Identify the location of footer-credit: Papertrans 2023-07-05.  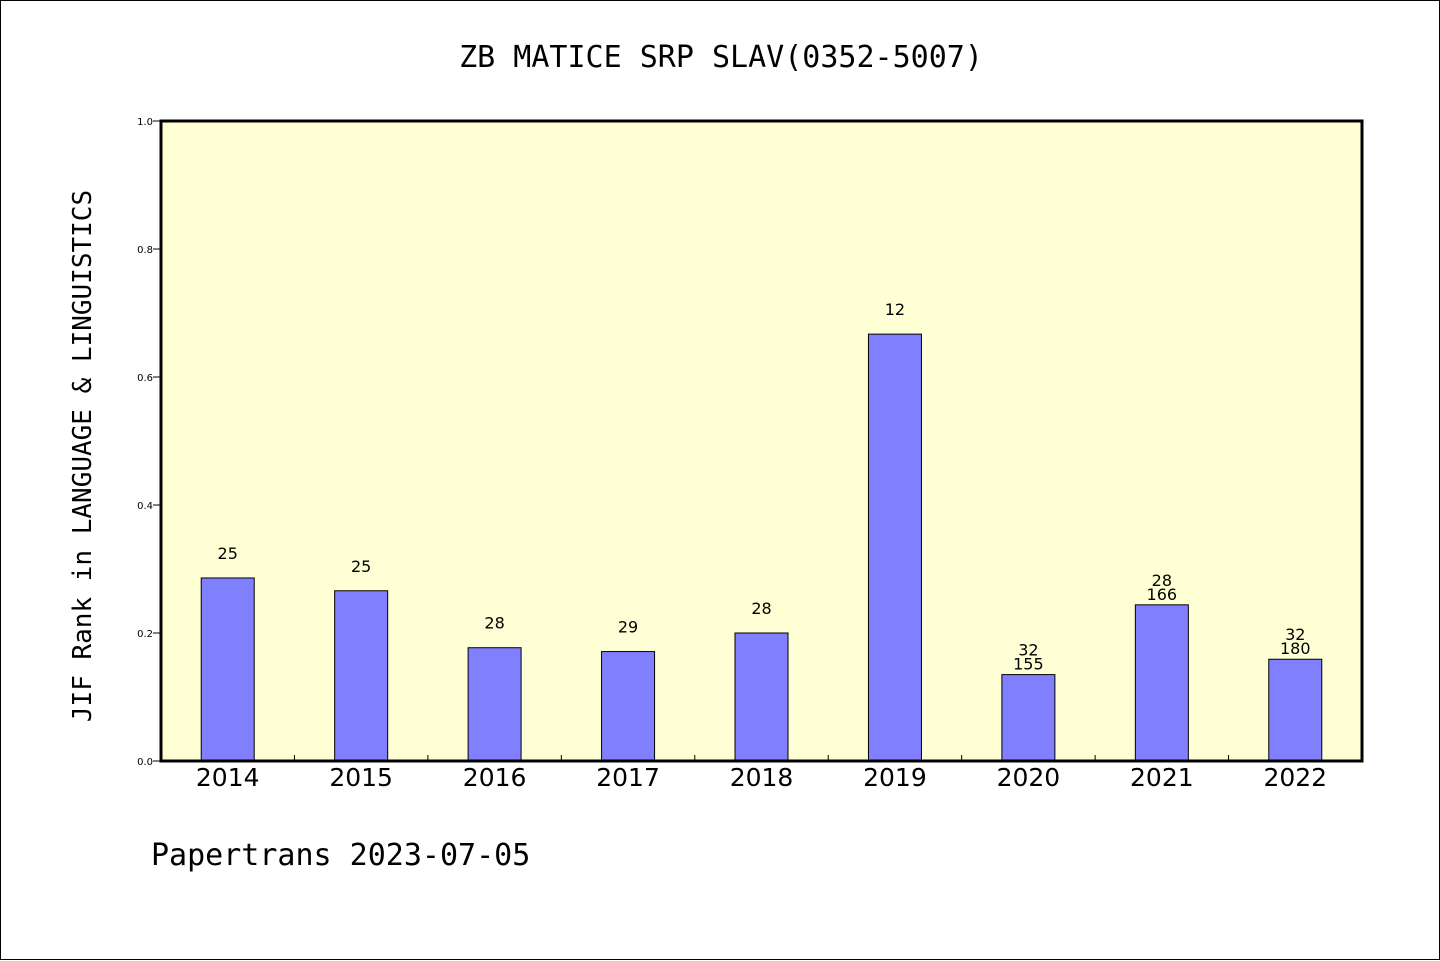
(340, 855).